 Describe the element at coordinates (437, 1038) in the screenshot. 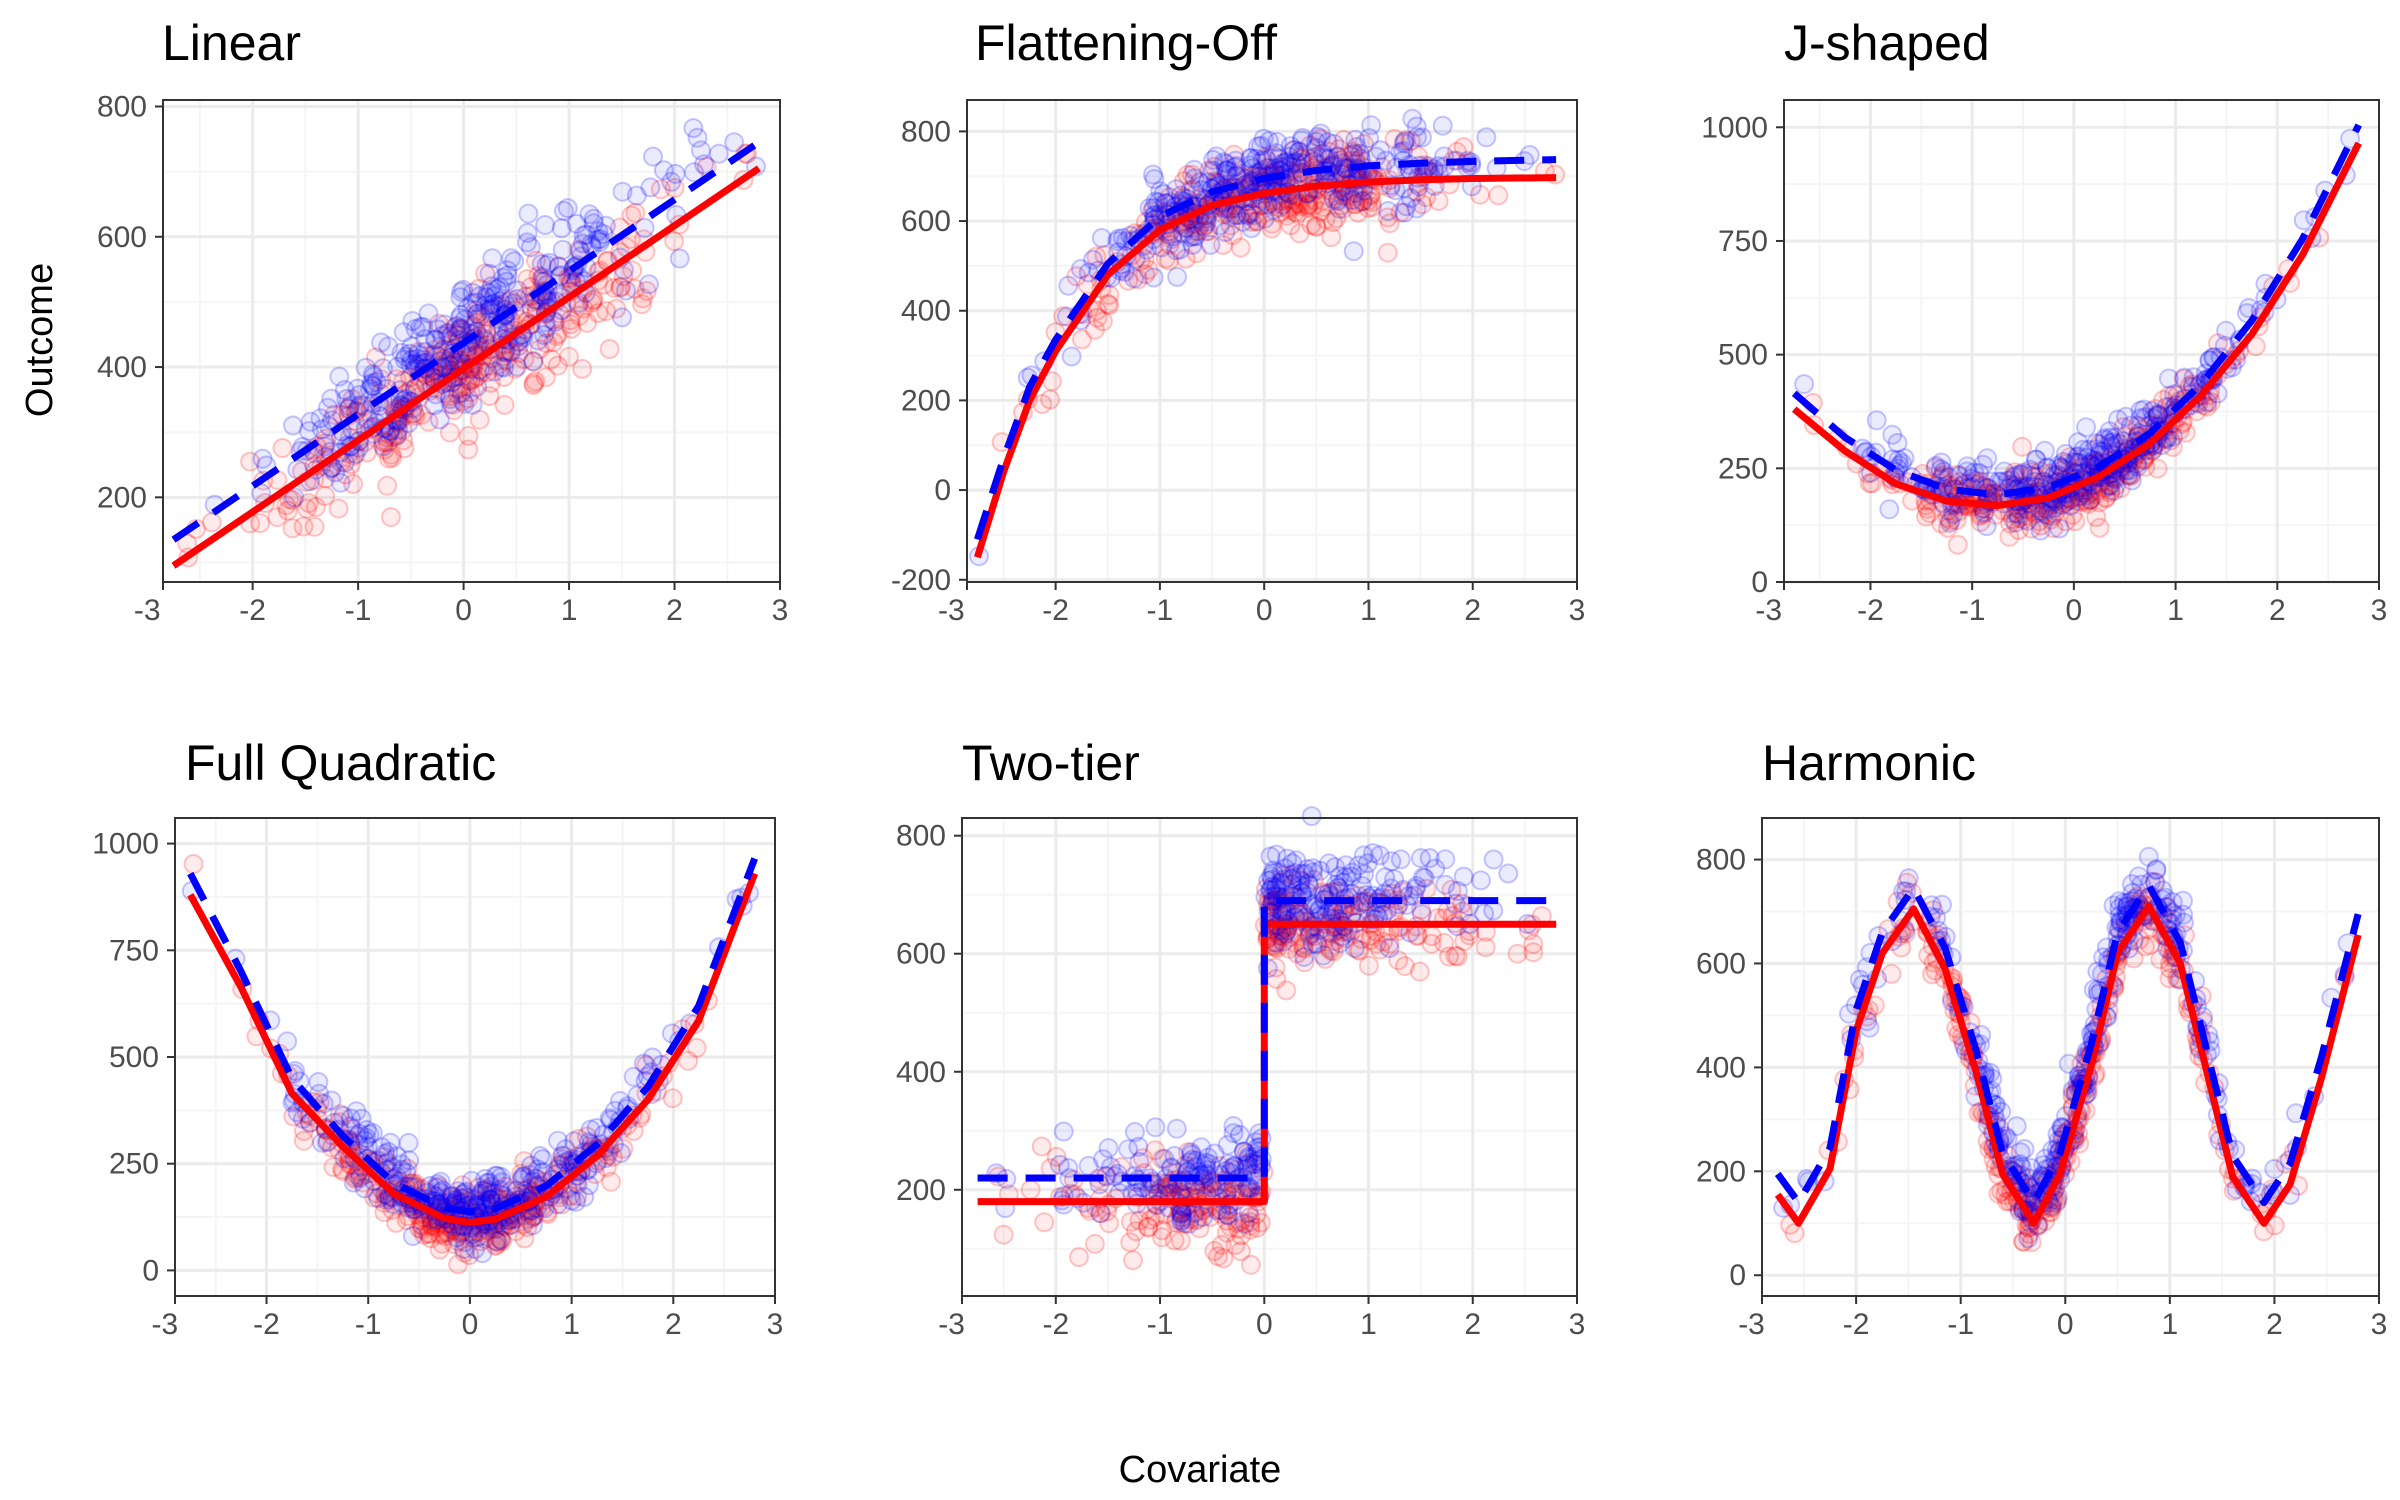

I see `panel-4: -3 -2 -1 0 1 2 3 0 250 500 750 1000 Full Quadratic` at that location.